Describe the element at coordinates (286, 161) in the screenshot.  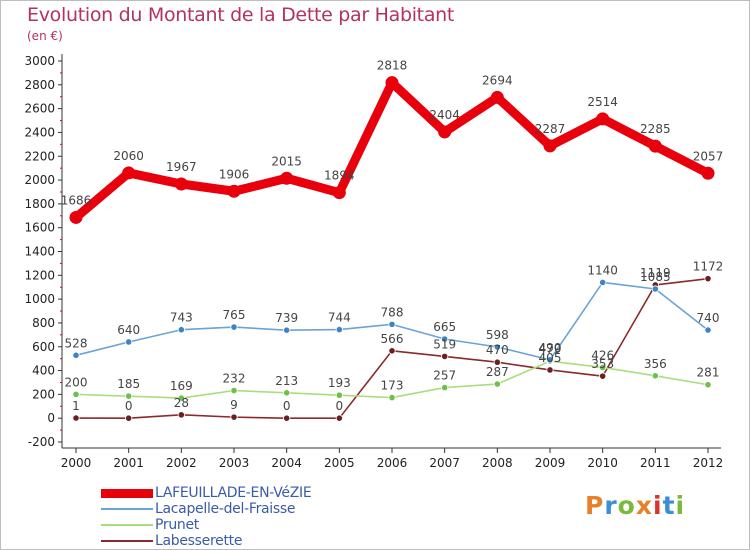
I see `data-label: 2015` at that location.